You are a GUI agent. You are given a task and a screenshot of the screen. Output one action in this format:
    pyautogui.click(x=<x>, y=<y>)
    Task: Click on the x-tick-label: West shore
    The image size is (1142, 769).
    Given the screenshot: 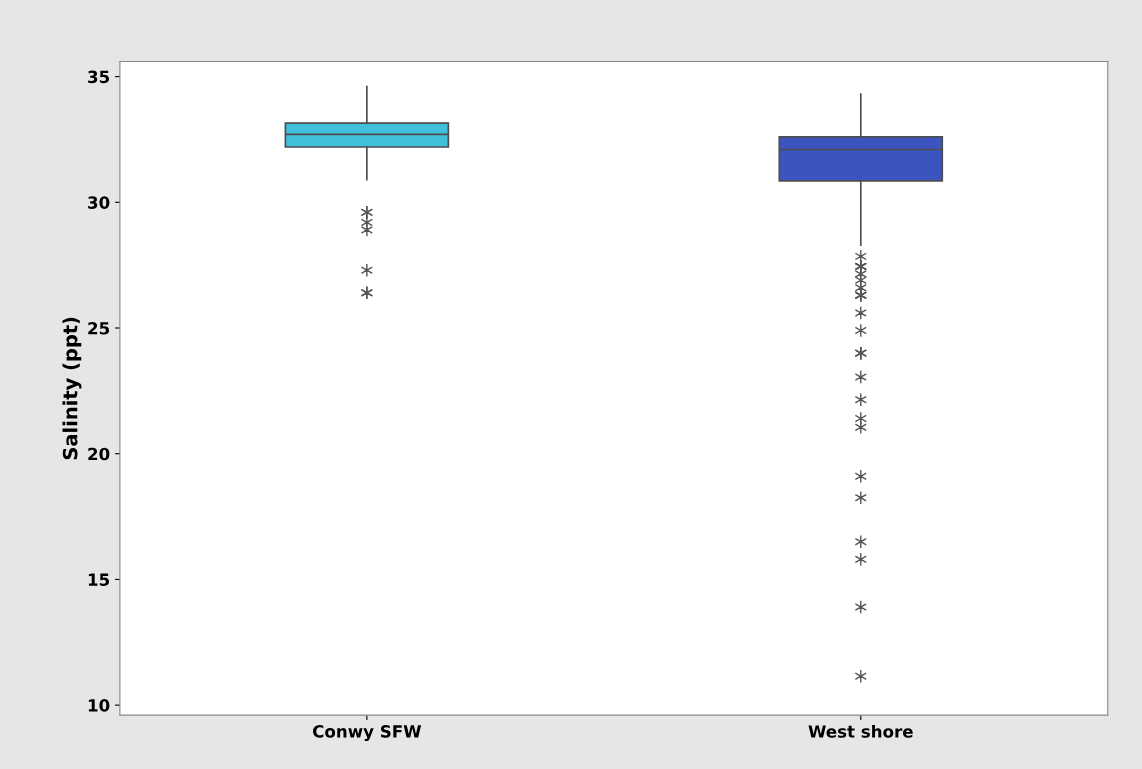 What is the action you would take?
    pyautogui.click(x=860, y=731)
    